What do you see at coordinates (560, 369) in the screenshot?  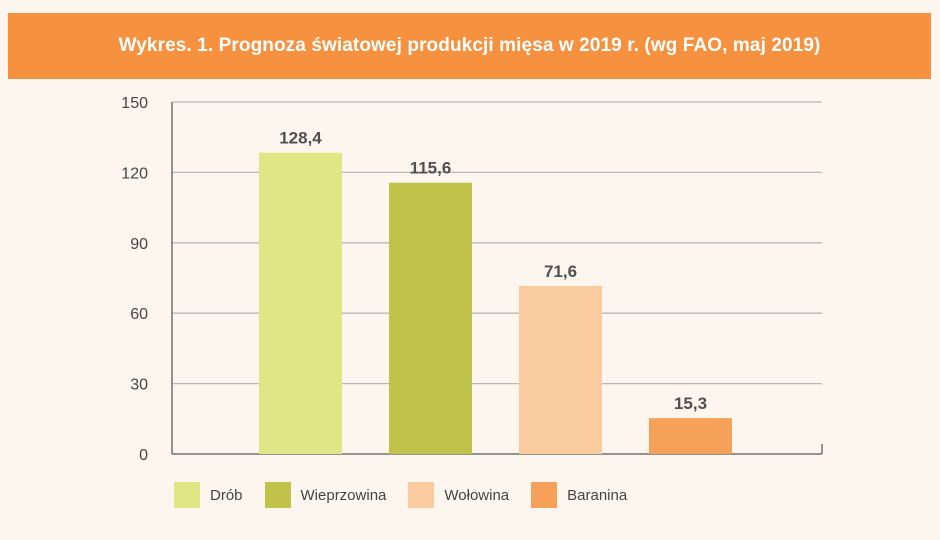 I see `bar-wołowina` at bounding box center [560, 369].